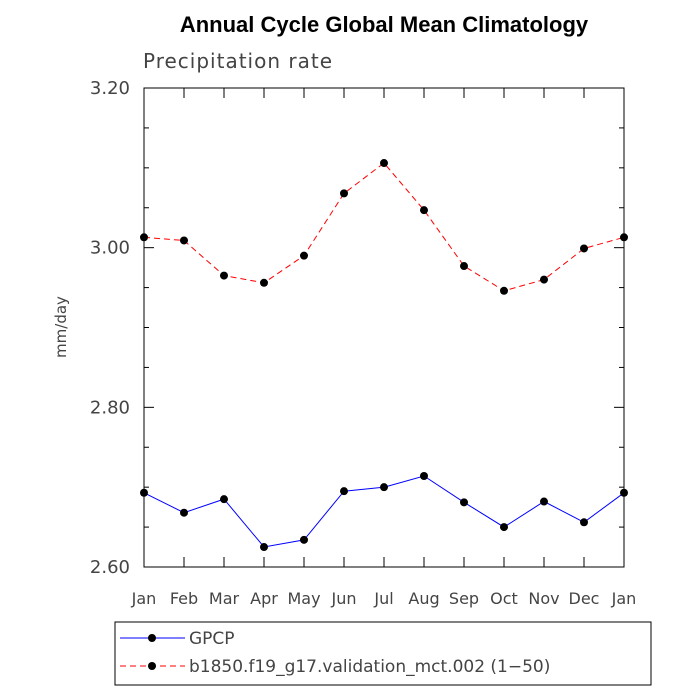 The width and height of the screenshot is (700, 700). Describe the element at coordinates (110, 88) in the screenshot. I see `y-tick-label: 3.20` at that location.